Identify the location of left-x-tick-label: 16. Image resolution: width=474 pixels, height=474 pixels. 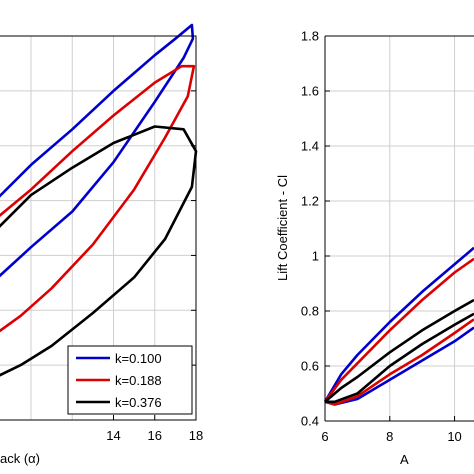
(155, 435).